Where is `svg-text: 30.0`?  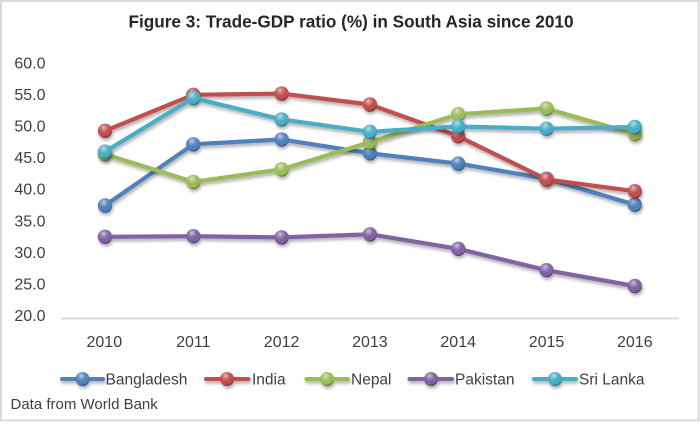 svg-text: 30.0 is located at coordinates (29, 253).